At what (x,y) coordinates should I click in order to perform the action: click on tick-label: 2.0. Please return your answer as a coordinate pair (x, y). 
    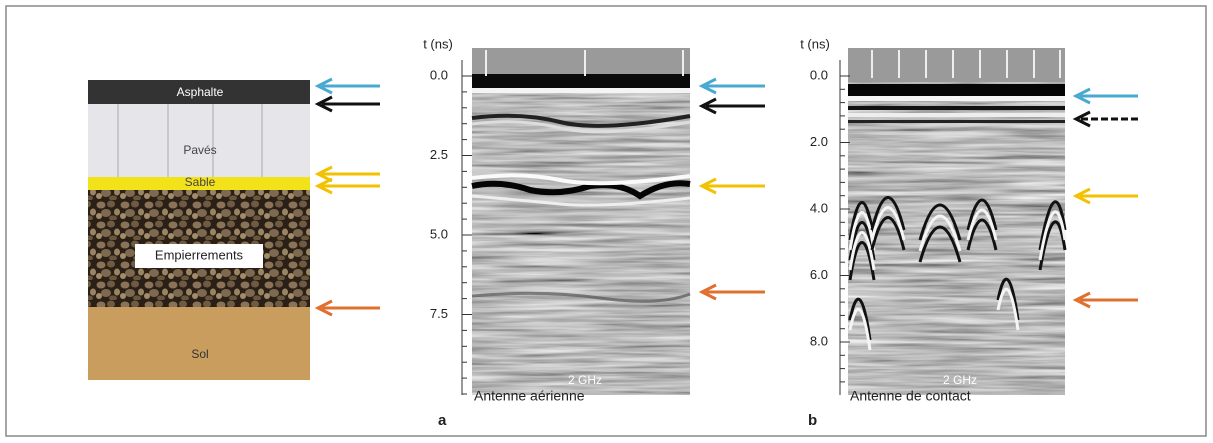
    Looking at the image, I should click on (819, 141).